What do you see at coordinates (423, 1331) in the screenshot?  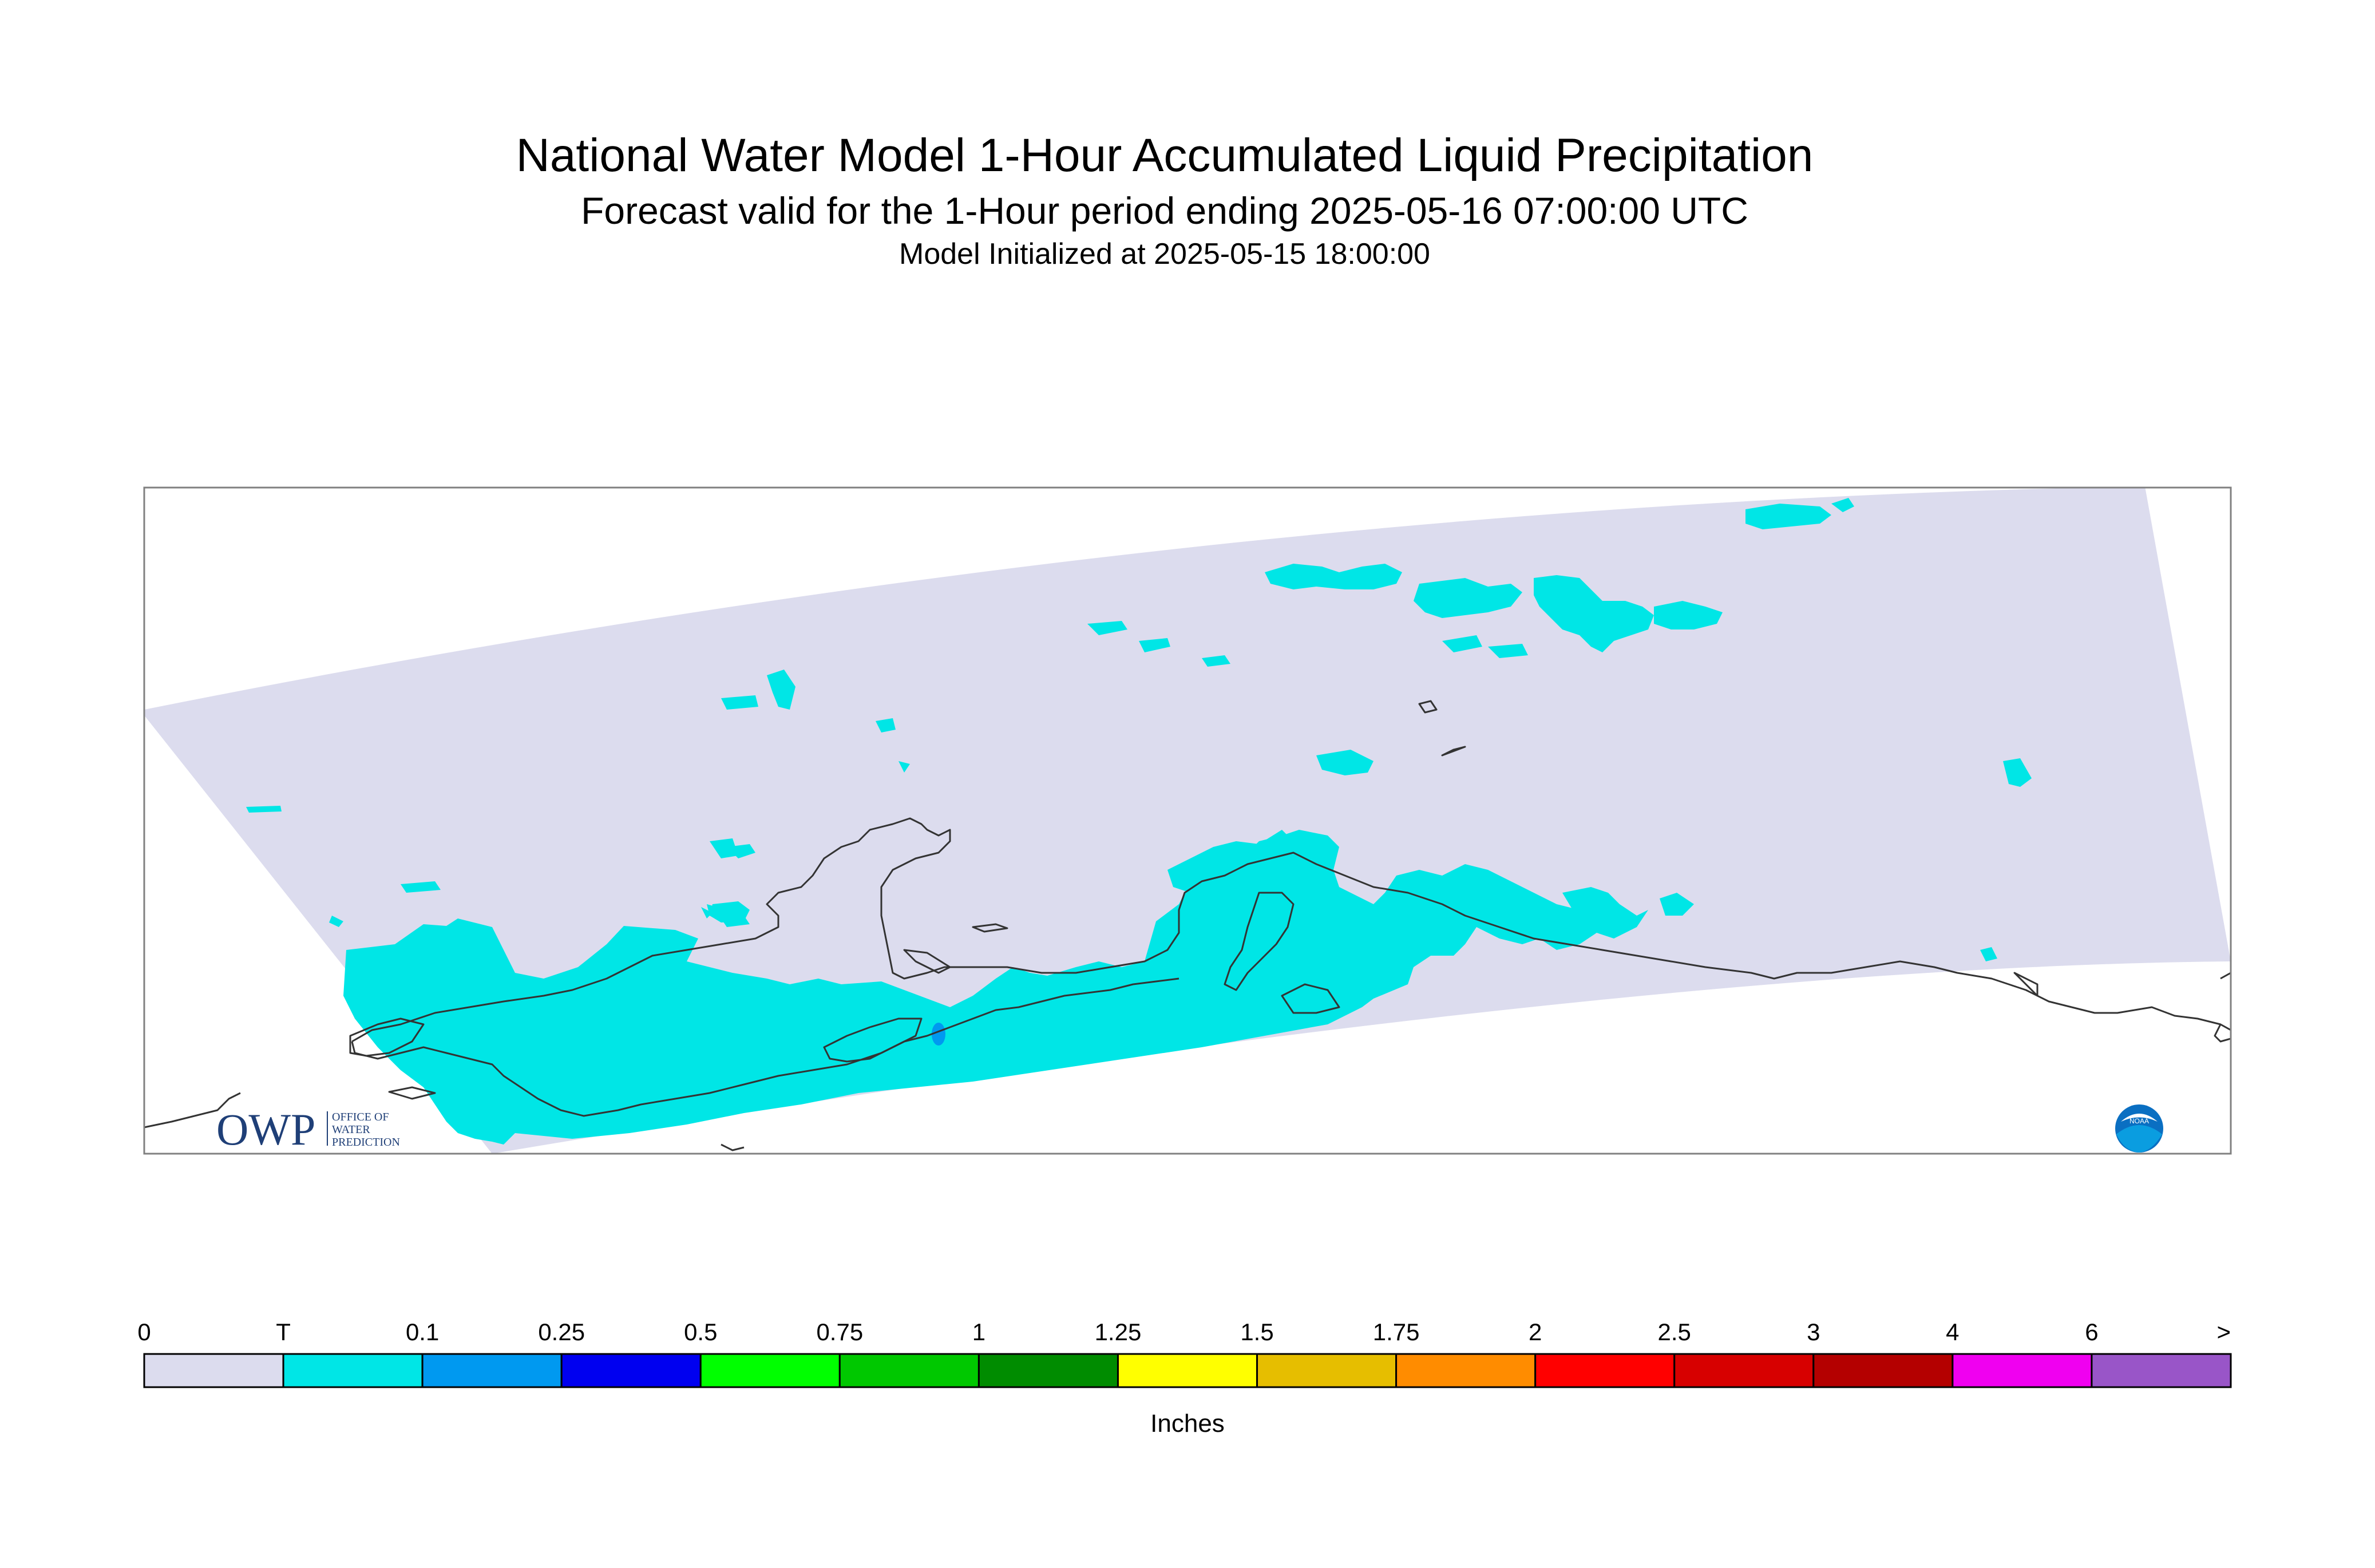 I see `legend-tick-label-2: 0.1` at bounding box center [423, 1331].